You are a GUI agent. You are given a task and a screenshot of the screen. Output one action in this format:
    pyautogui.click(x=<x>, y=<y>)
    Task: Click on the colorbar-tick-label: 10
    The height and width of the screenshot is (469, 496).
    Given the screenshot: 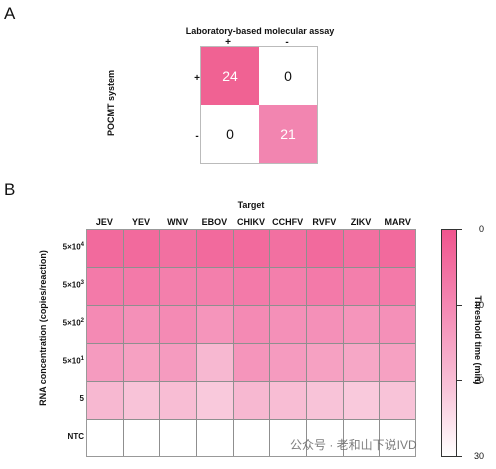 What is the action you would take?
    pyautogui.click(x=478, y=304)
    